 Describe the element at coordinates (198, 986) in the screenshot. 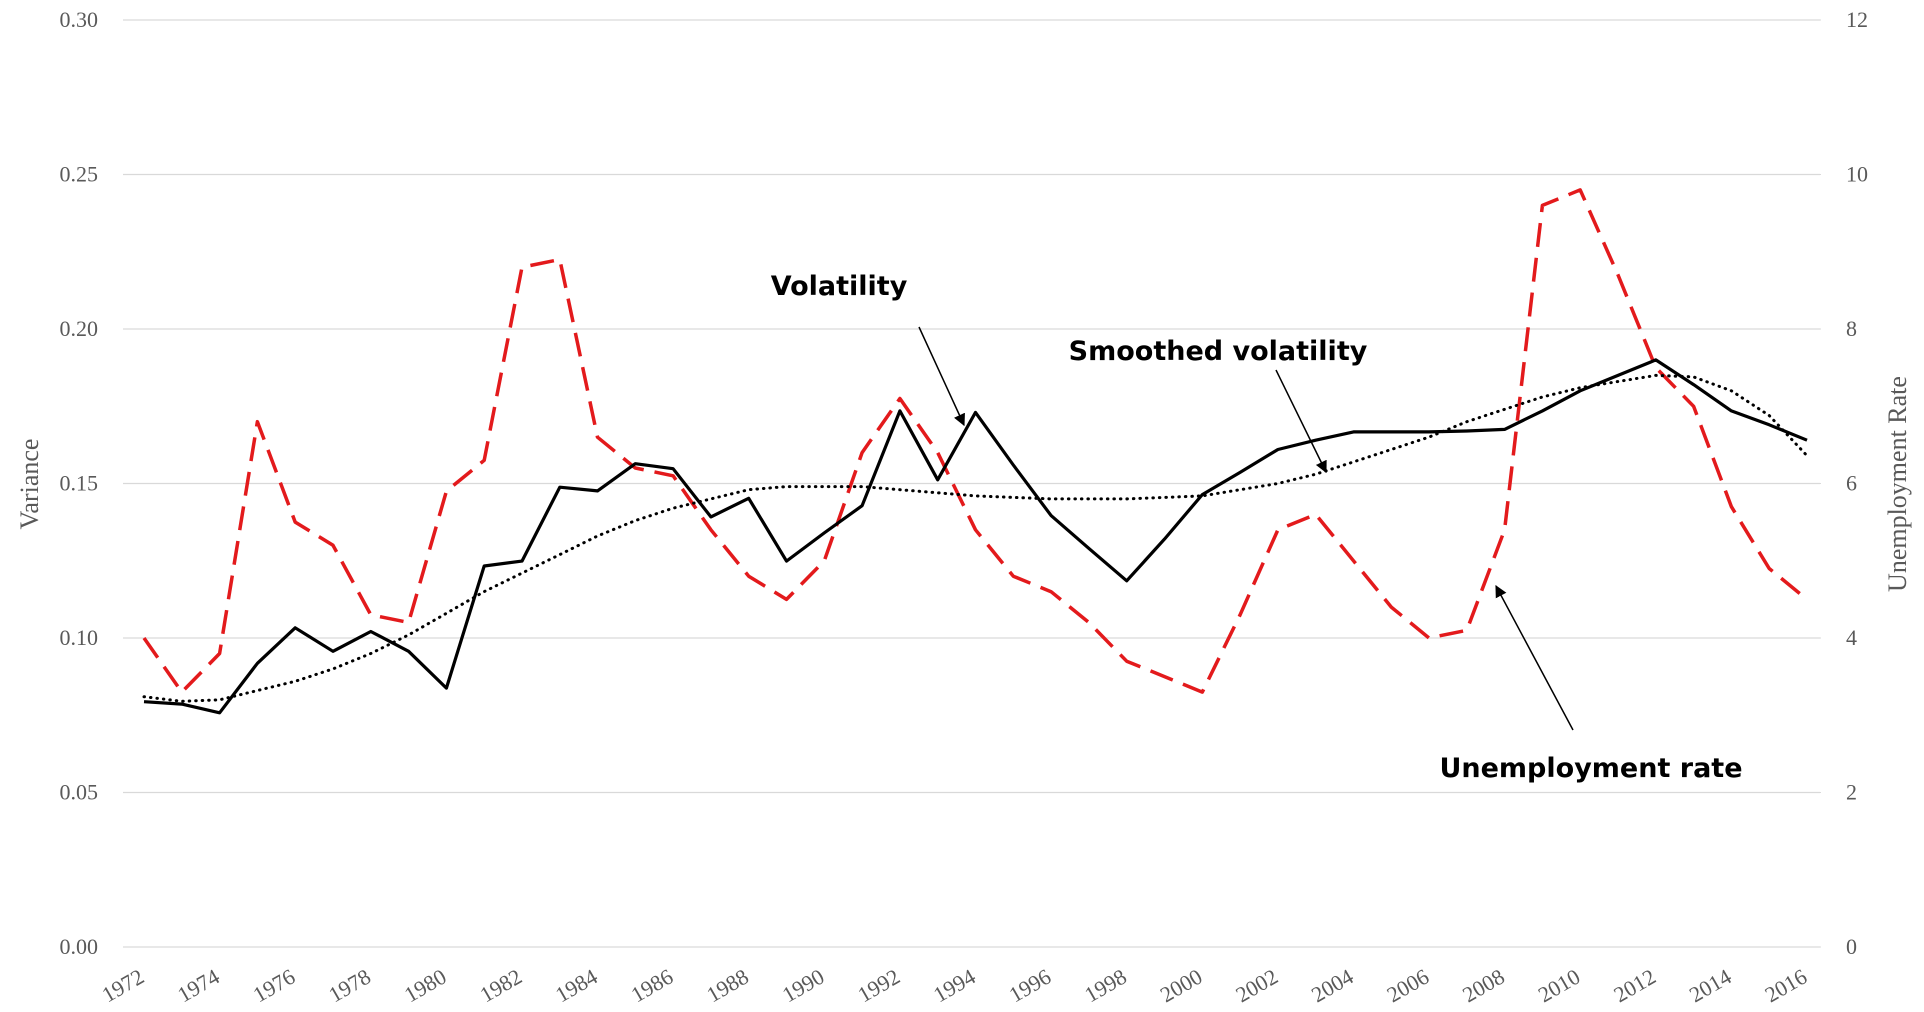

I see `x-tick-label: 1974` at that location.